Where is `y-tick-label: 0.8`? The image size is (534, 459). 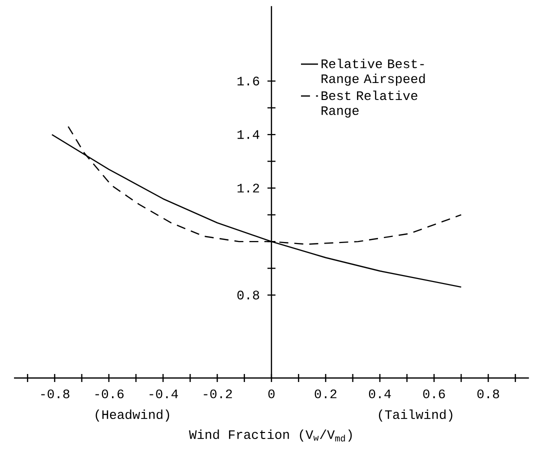
y-tick-label: 0.8 is located at coordinates (248, 295).